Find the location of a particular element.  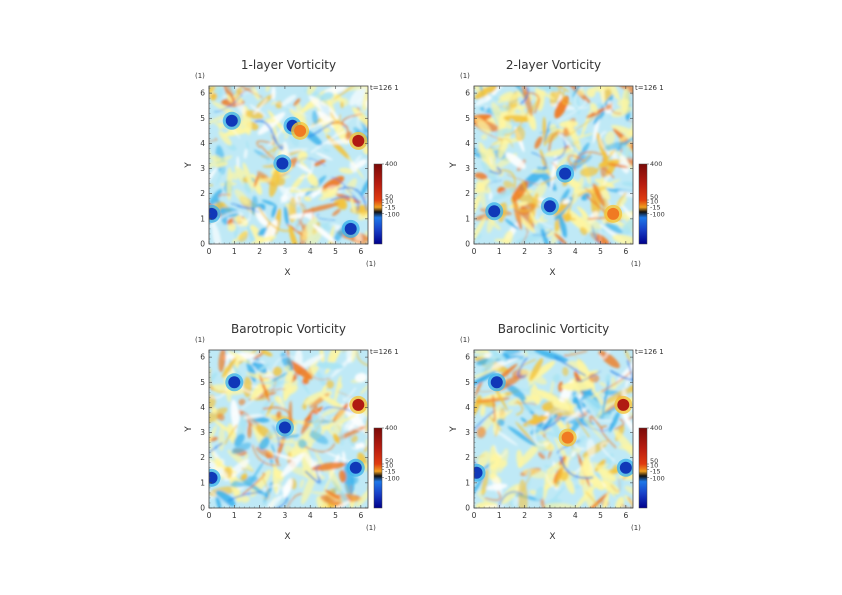

panel-title: Baroclinic Vorticity is located at coordinates (554, 329).